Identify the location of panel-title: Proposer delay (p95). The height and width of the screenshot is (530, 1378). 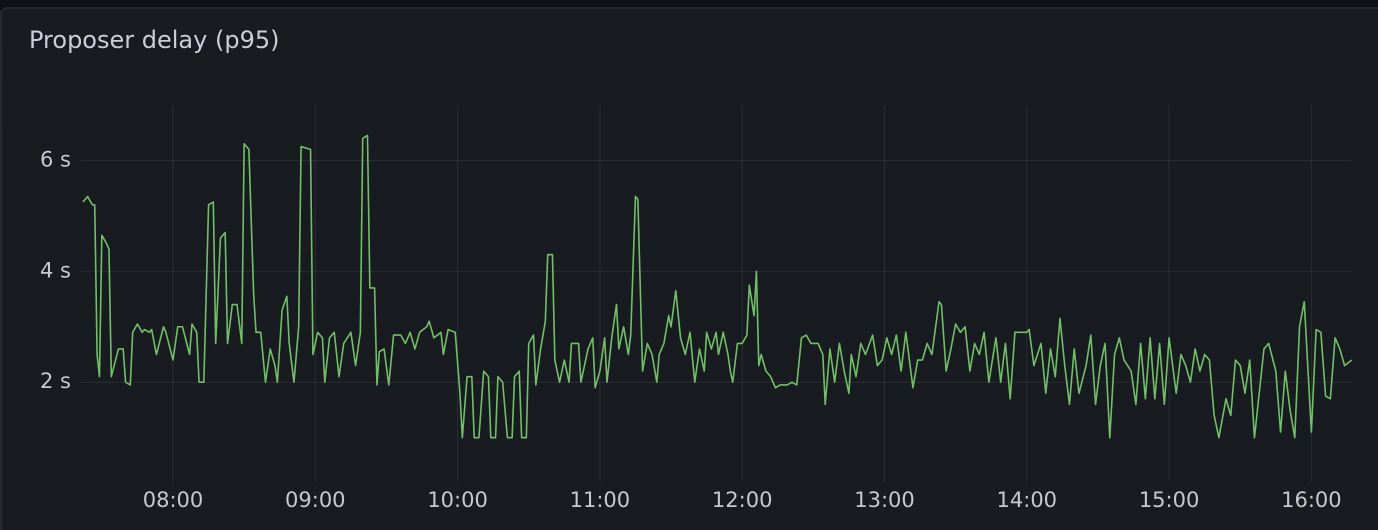
(154, 40).